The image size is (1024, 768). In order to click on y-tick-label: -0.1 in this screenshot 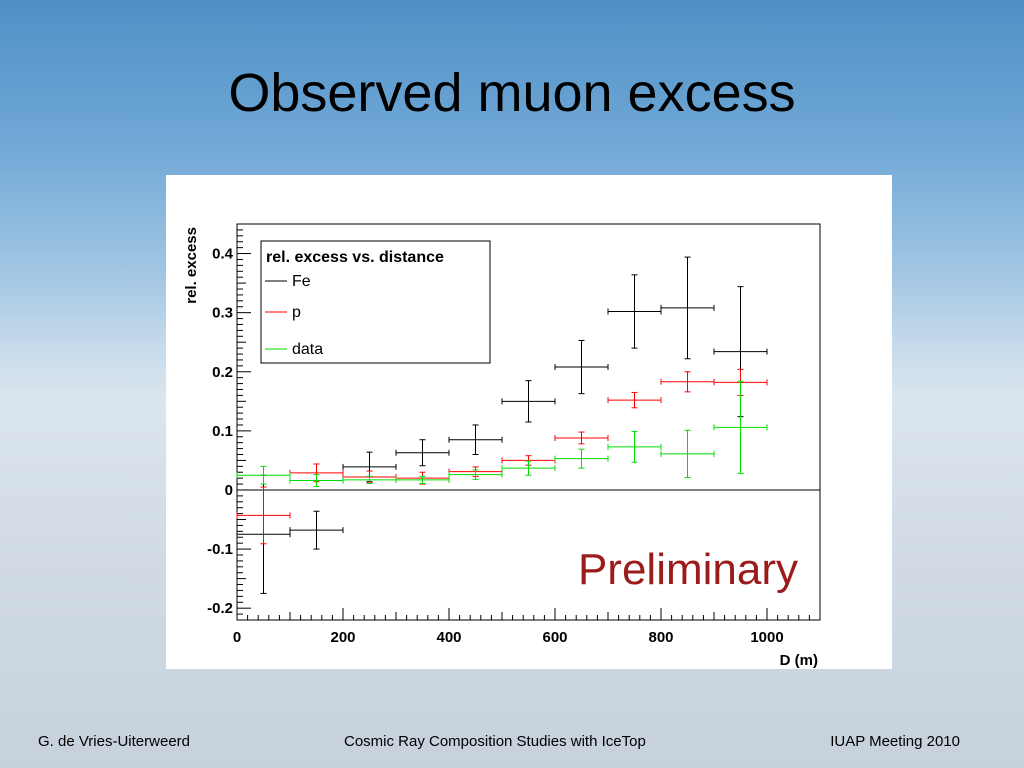, I will do `click(220, 549)`.